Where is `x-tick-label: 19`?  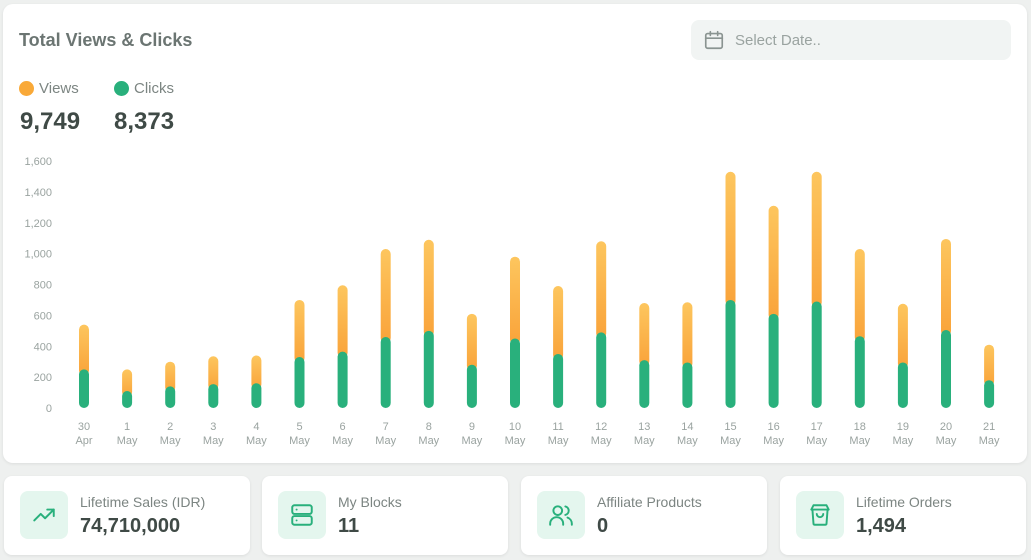 x-tick-label: 19 is located at coordinates (903, 427).